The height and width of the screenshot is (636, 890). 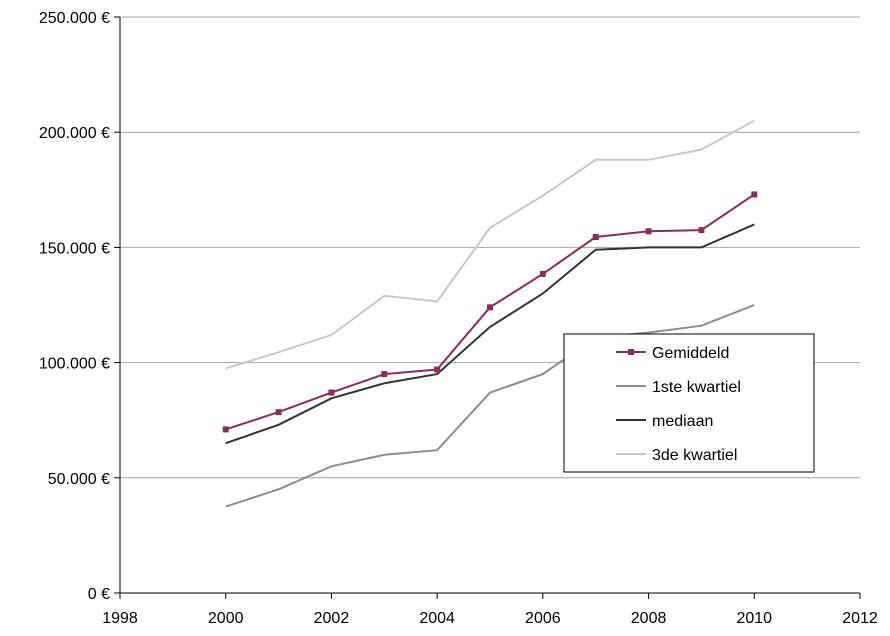 I want to click on y-tick-label: 200.000 €, so click(x=74, y=133).